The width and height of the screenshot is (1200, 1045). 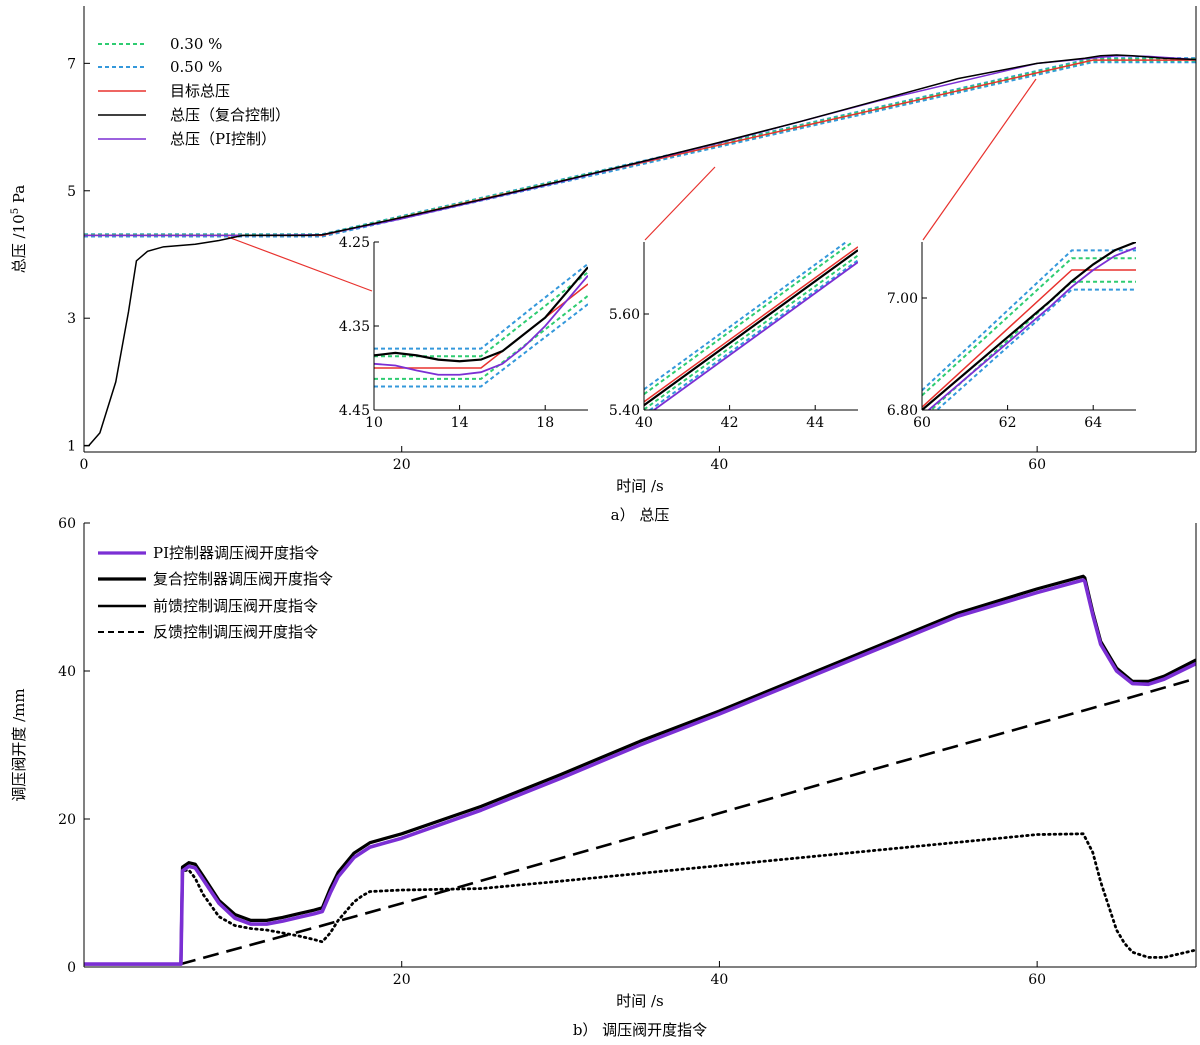 I want to click on y-axis-label: 总压 /105 Pa, so click(x=19, y=229).